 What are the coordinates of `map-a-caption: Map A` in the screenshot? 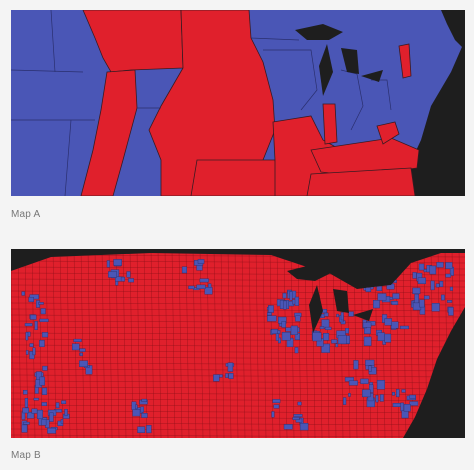 It's located at (26, 214).